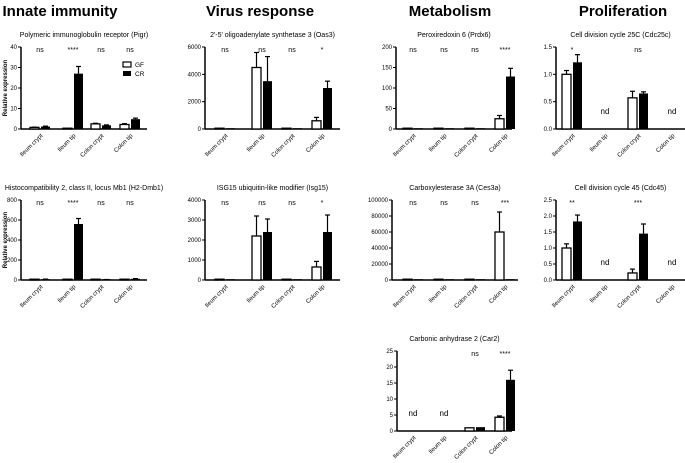 This screenshot has width=685, height=463. What do you see at coordinates (392, 416) in the screenshot?
I see `y-tick-label: 5` at bounding box center [392, 416].